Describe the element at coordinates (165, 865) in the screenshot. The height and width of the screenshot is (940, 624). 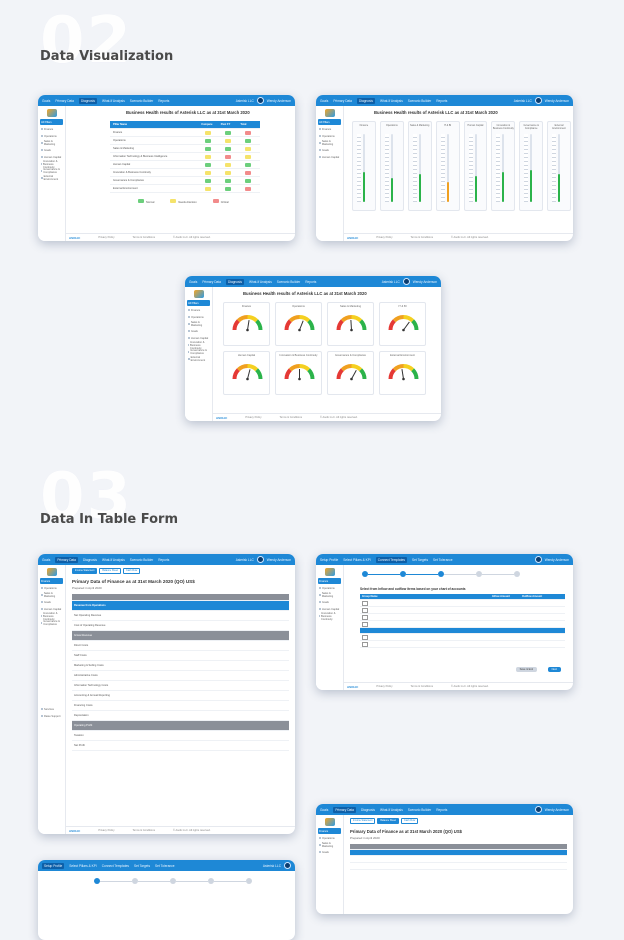
I see `nav-set-tolerance: Set Tolerance` at that location.